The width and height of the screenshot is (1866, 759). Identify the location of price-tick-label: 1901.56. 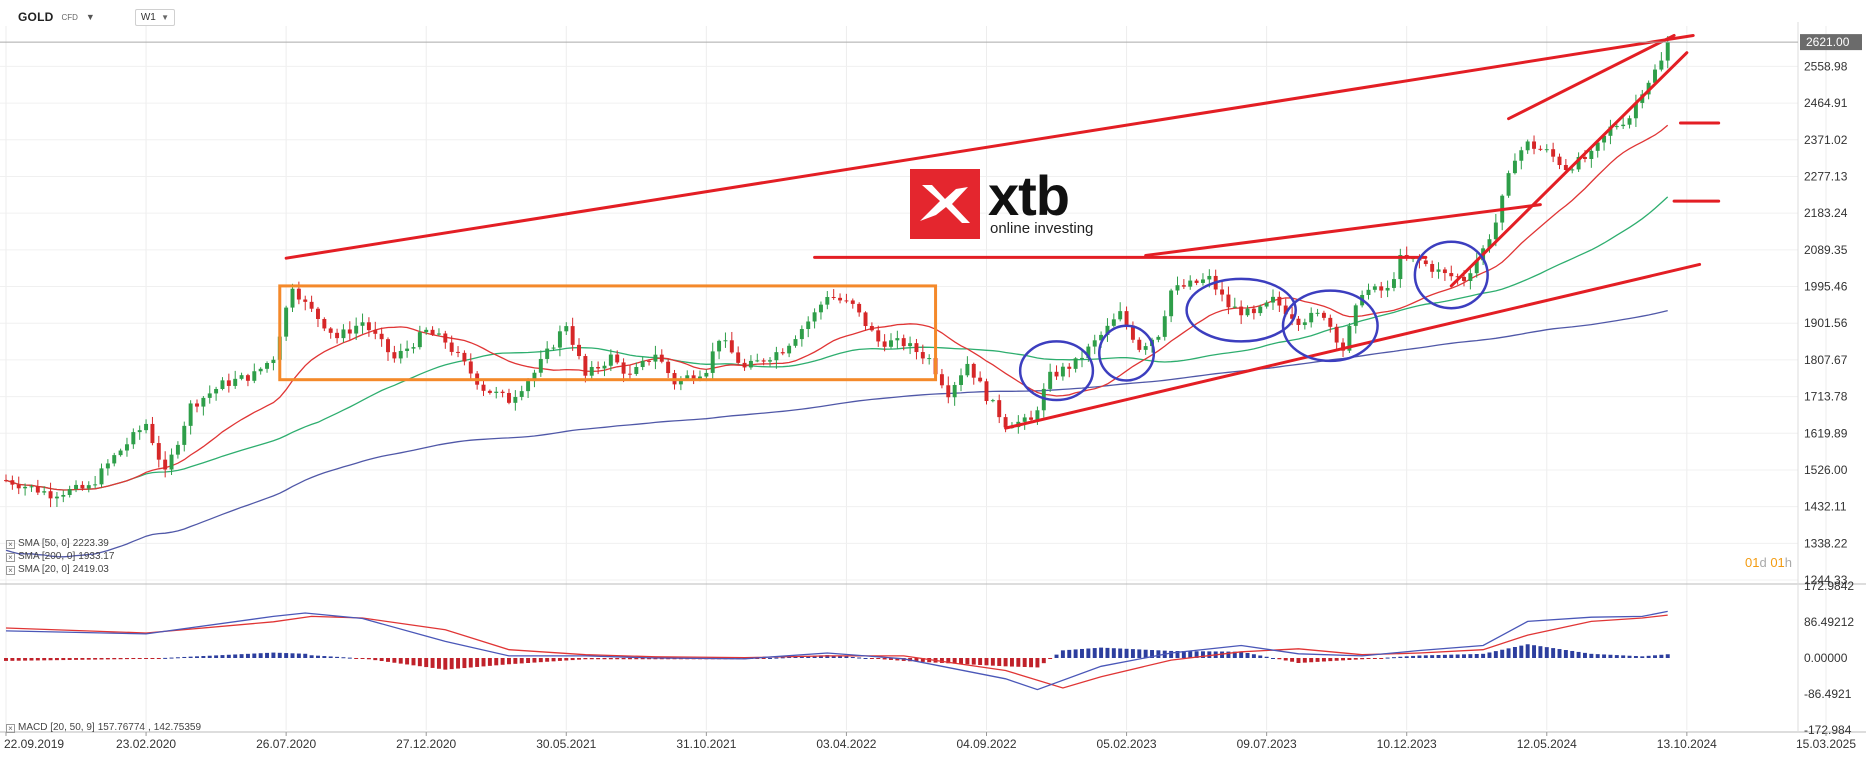
(1826, 323).